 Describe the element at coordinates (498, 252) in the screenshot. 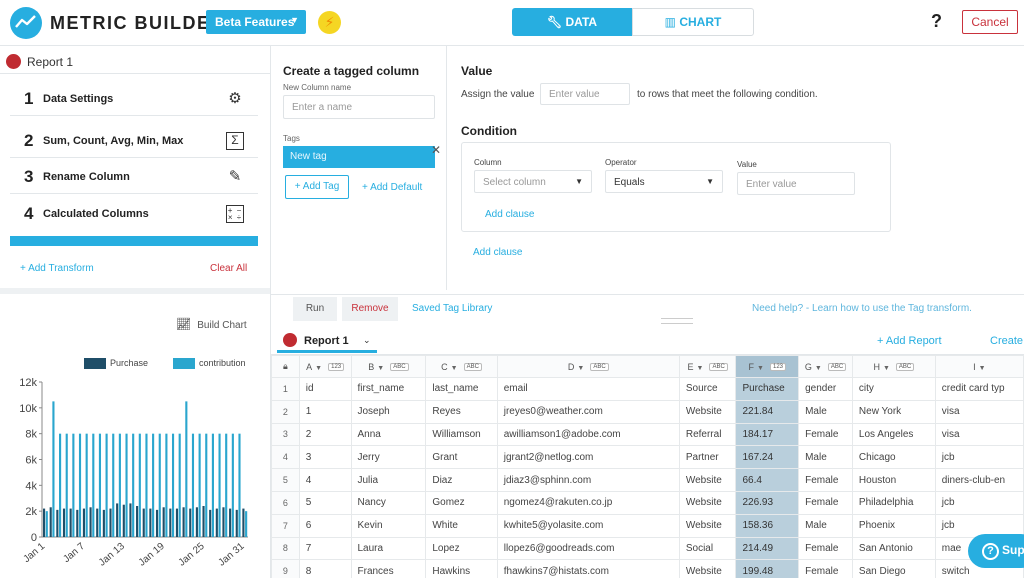

I see `add-clause-outer-button: Add clause` at that location.